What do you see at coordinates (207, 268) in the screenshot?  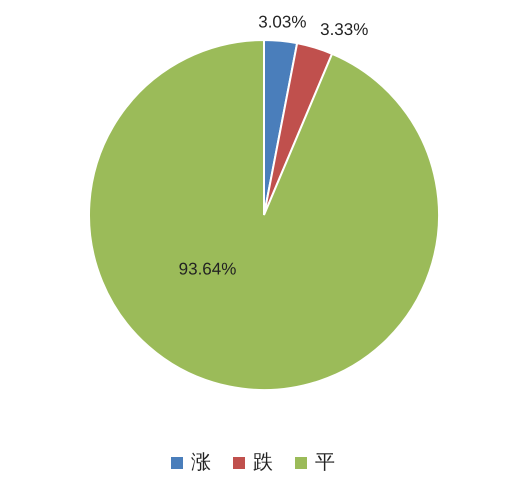 I see `data-label: 93.64%` at bounding box center [207, 268].